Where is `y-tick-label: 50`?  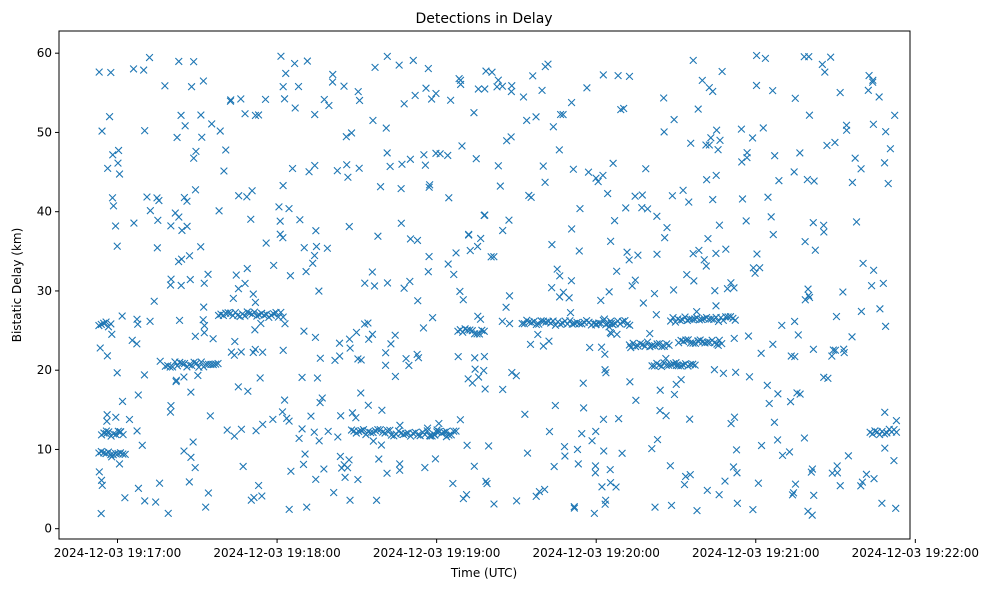 y-tick-label: 50 is located at coordinates (44, 132).